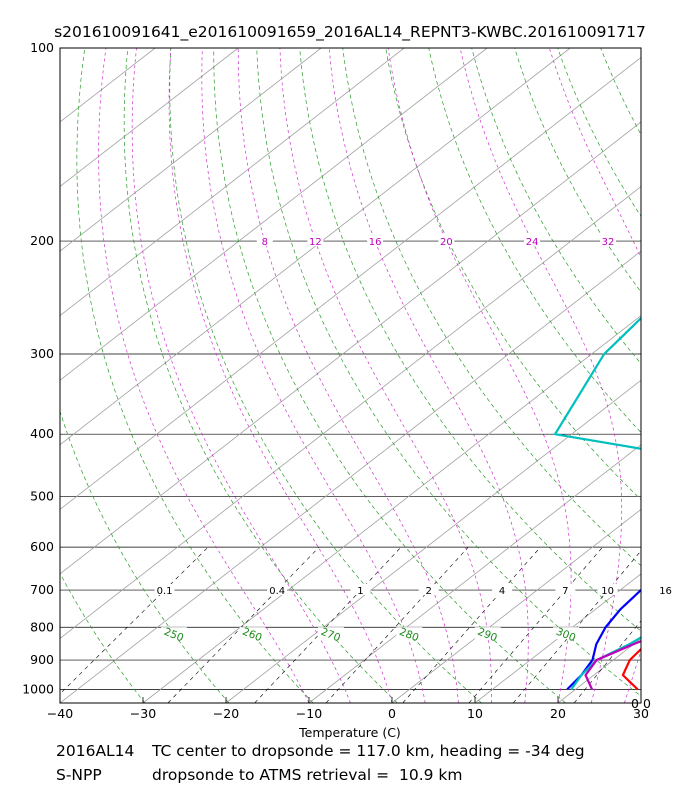 This screenshot has height=800, width=700. What do you see at coordinates (143, 713) in the screenshot?
I see `x-tick-label--30: −30` at bounding box center [143, 713].